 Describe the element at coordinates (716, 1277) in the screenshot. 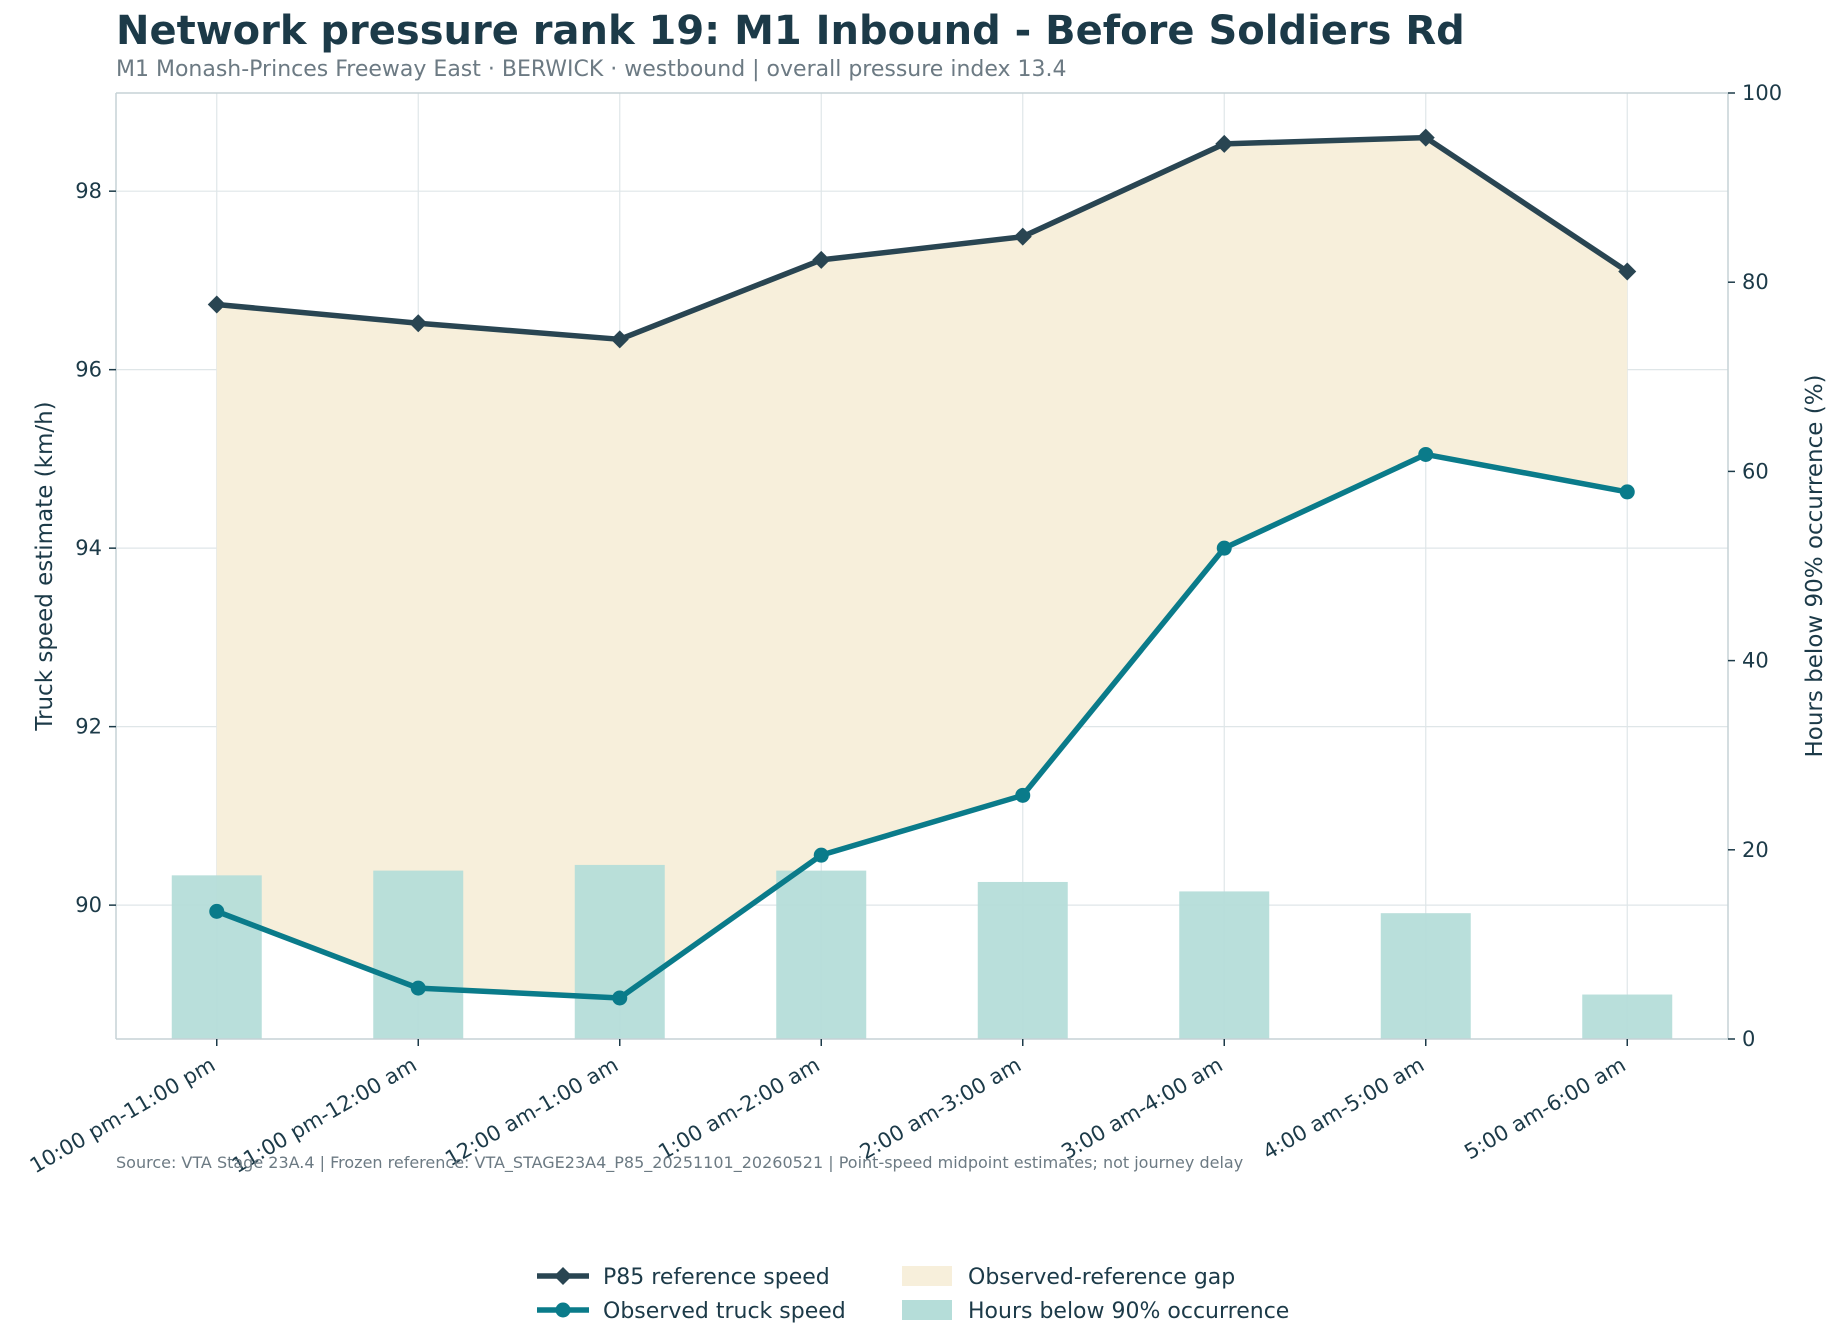

I see `legend-label-0: P85 reference speed` at that location.